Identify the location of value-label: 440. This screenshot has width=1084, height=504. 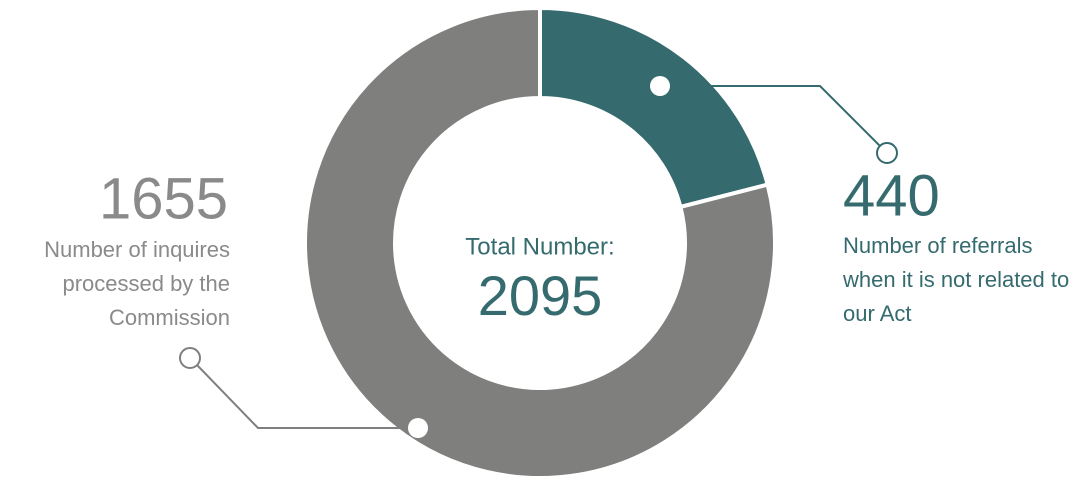
(891, 195).